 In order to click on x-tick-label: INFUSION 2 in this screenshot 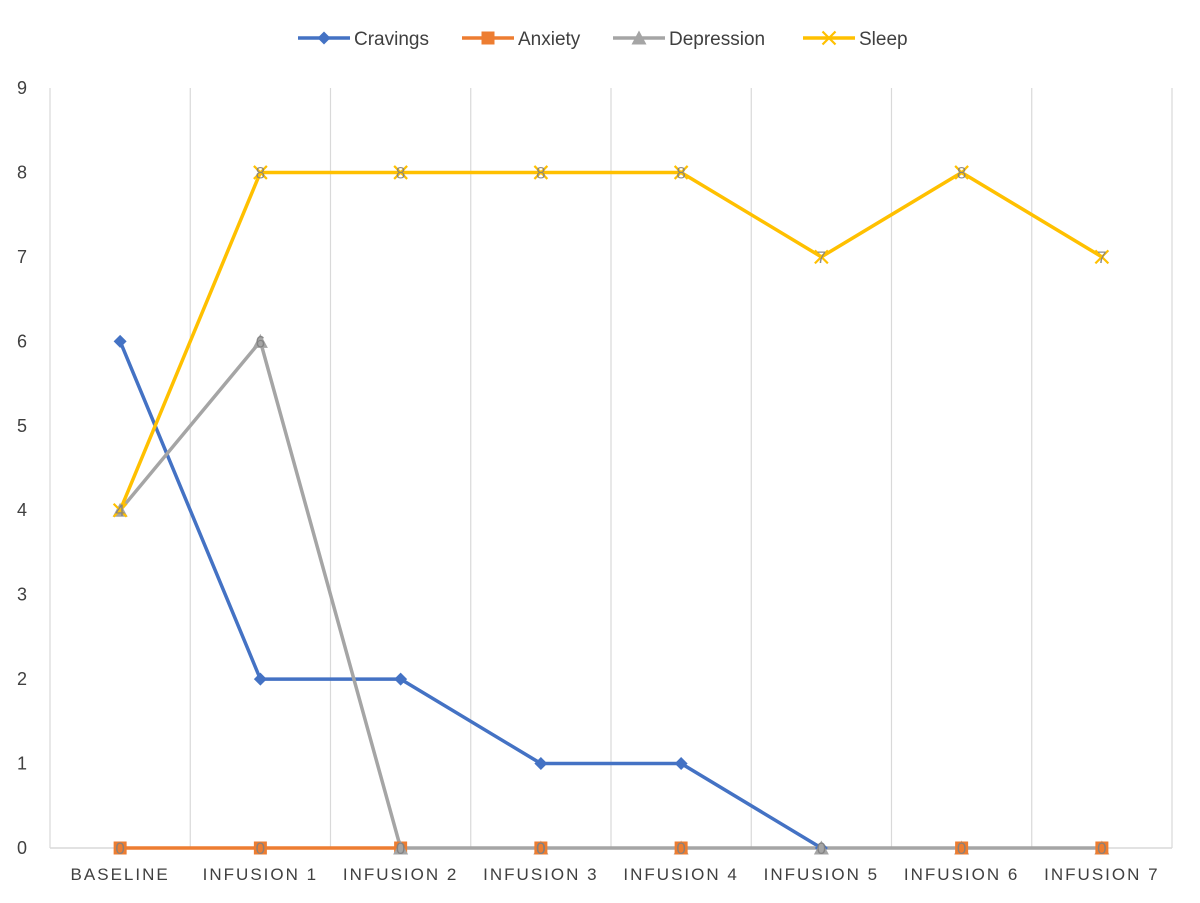, I will do `click(400, 874)`.